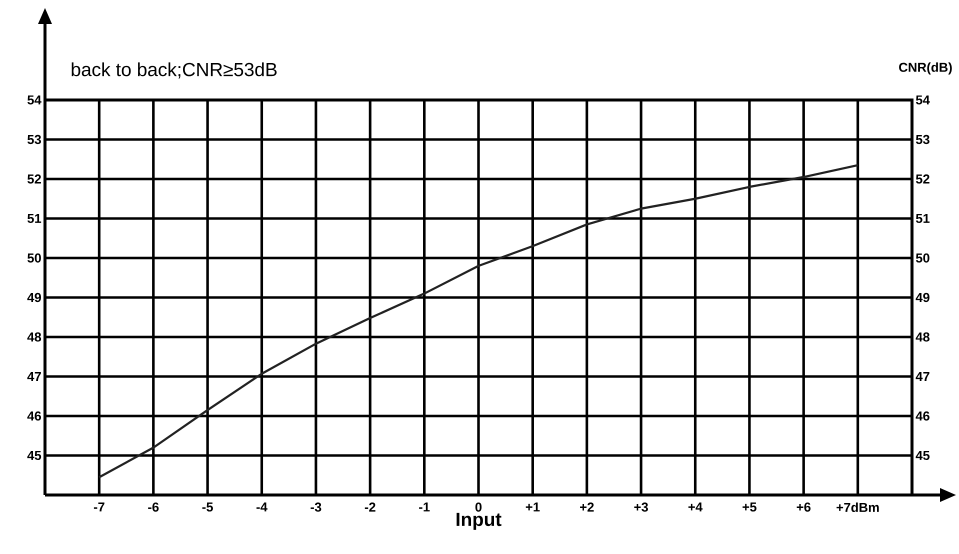 The image size is (959, 554). What do you see at coordinates (207, 507) in the screenshot?
I see `x-tick-label: -5` at bounding box center [207, 507].